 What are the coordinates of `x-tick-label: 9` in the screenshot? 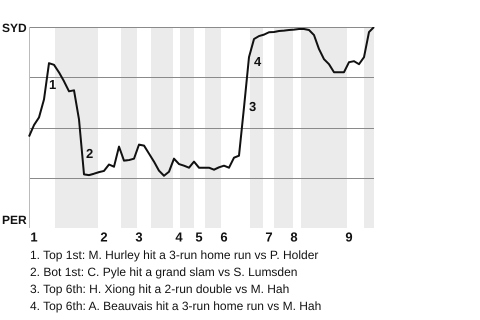 It's located at (349, 236).